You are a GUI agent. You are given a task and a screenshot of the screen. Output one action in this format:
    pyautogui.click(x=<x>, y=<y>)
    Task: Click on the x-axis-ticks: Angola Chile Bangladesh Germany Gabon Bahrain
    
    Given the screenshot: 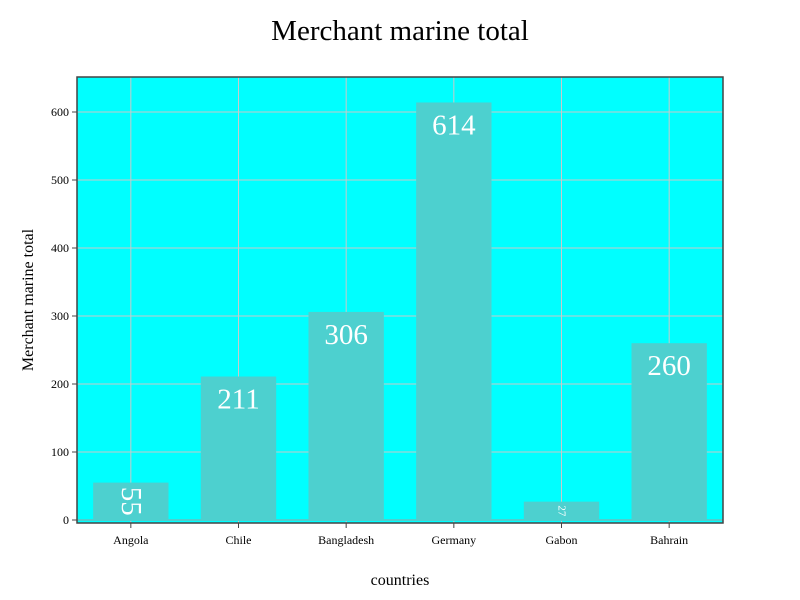 What is the action you would take?
    pyautogui.click(x=400, y=535)
    